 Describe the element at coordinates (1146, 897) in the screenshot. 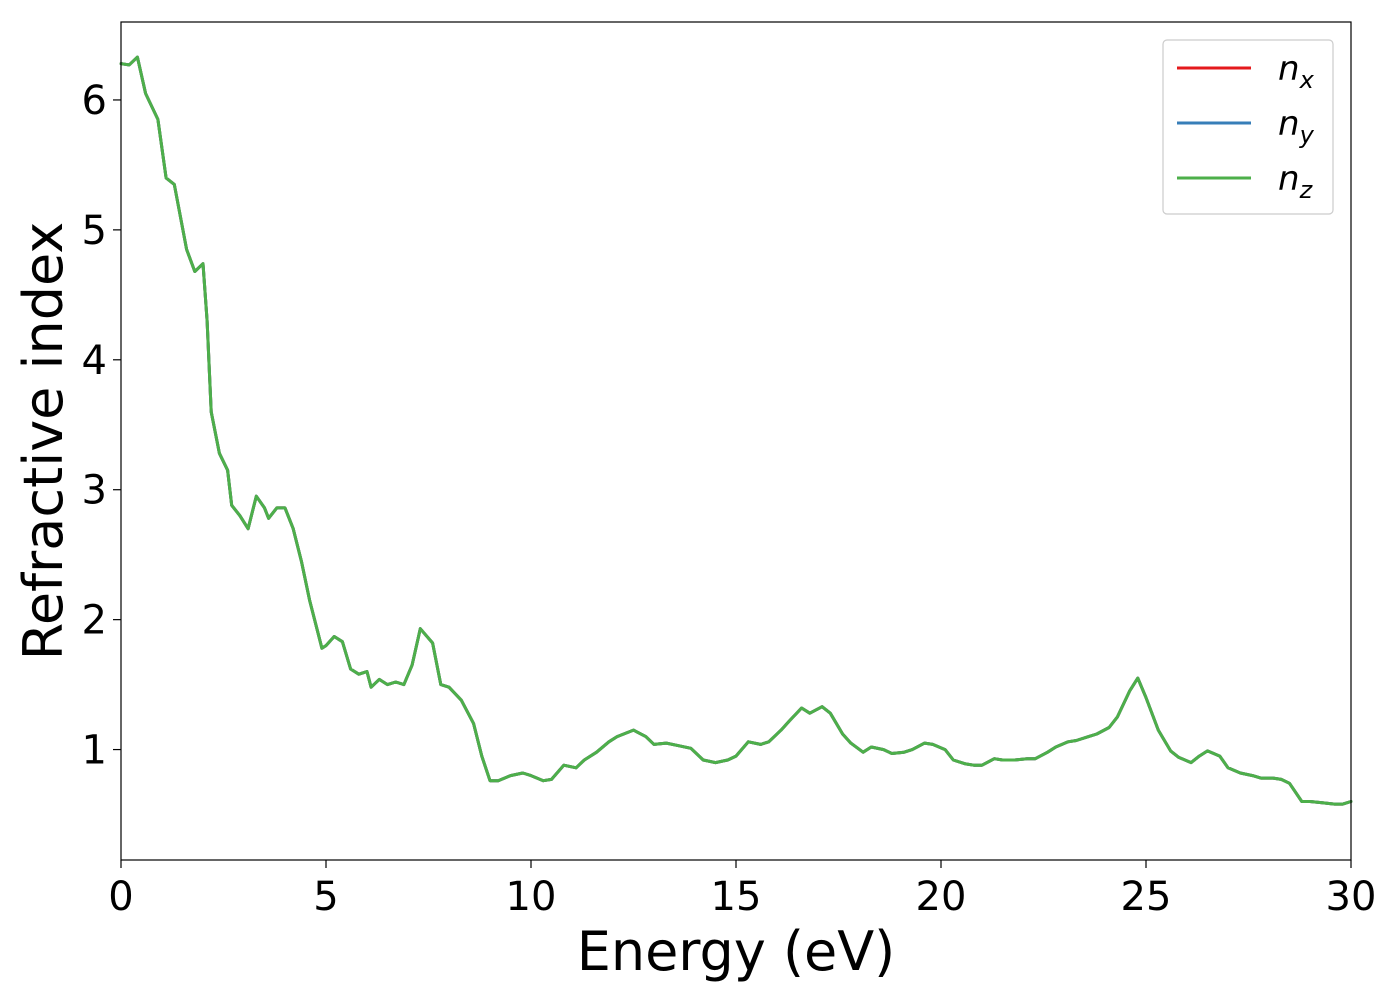

I see `x-tick-label: 25` at that location.